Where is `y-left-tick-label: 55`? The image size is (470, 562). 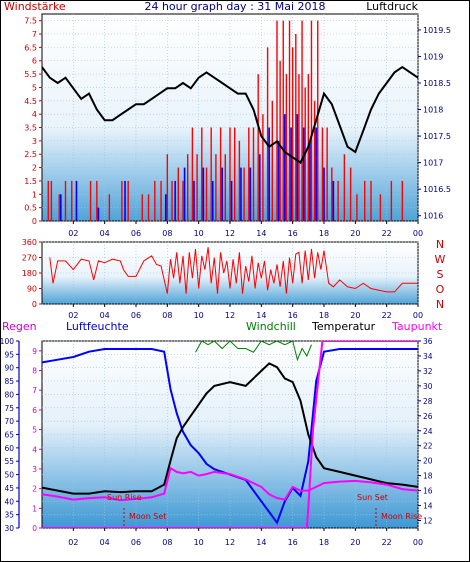
y-left-tick-label: 55 is located at coordinates (9, 461).